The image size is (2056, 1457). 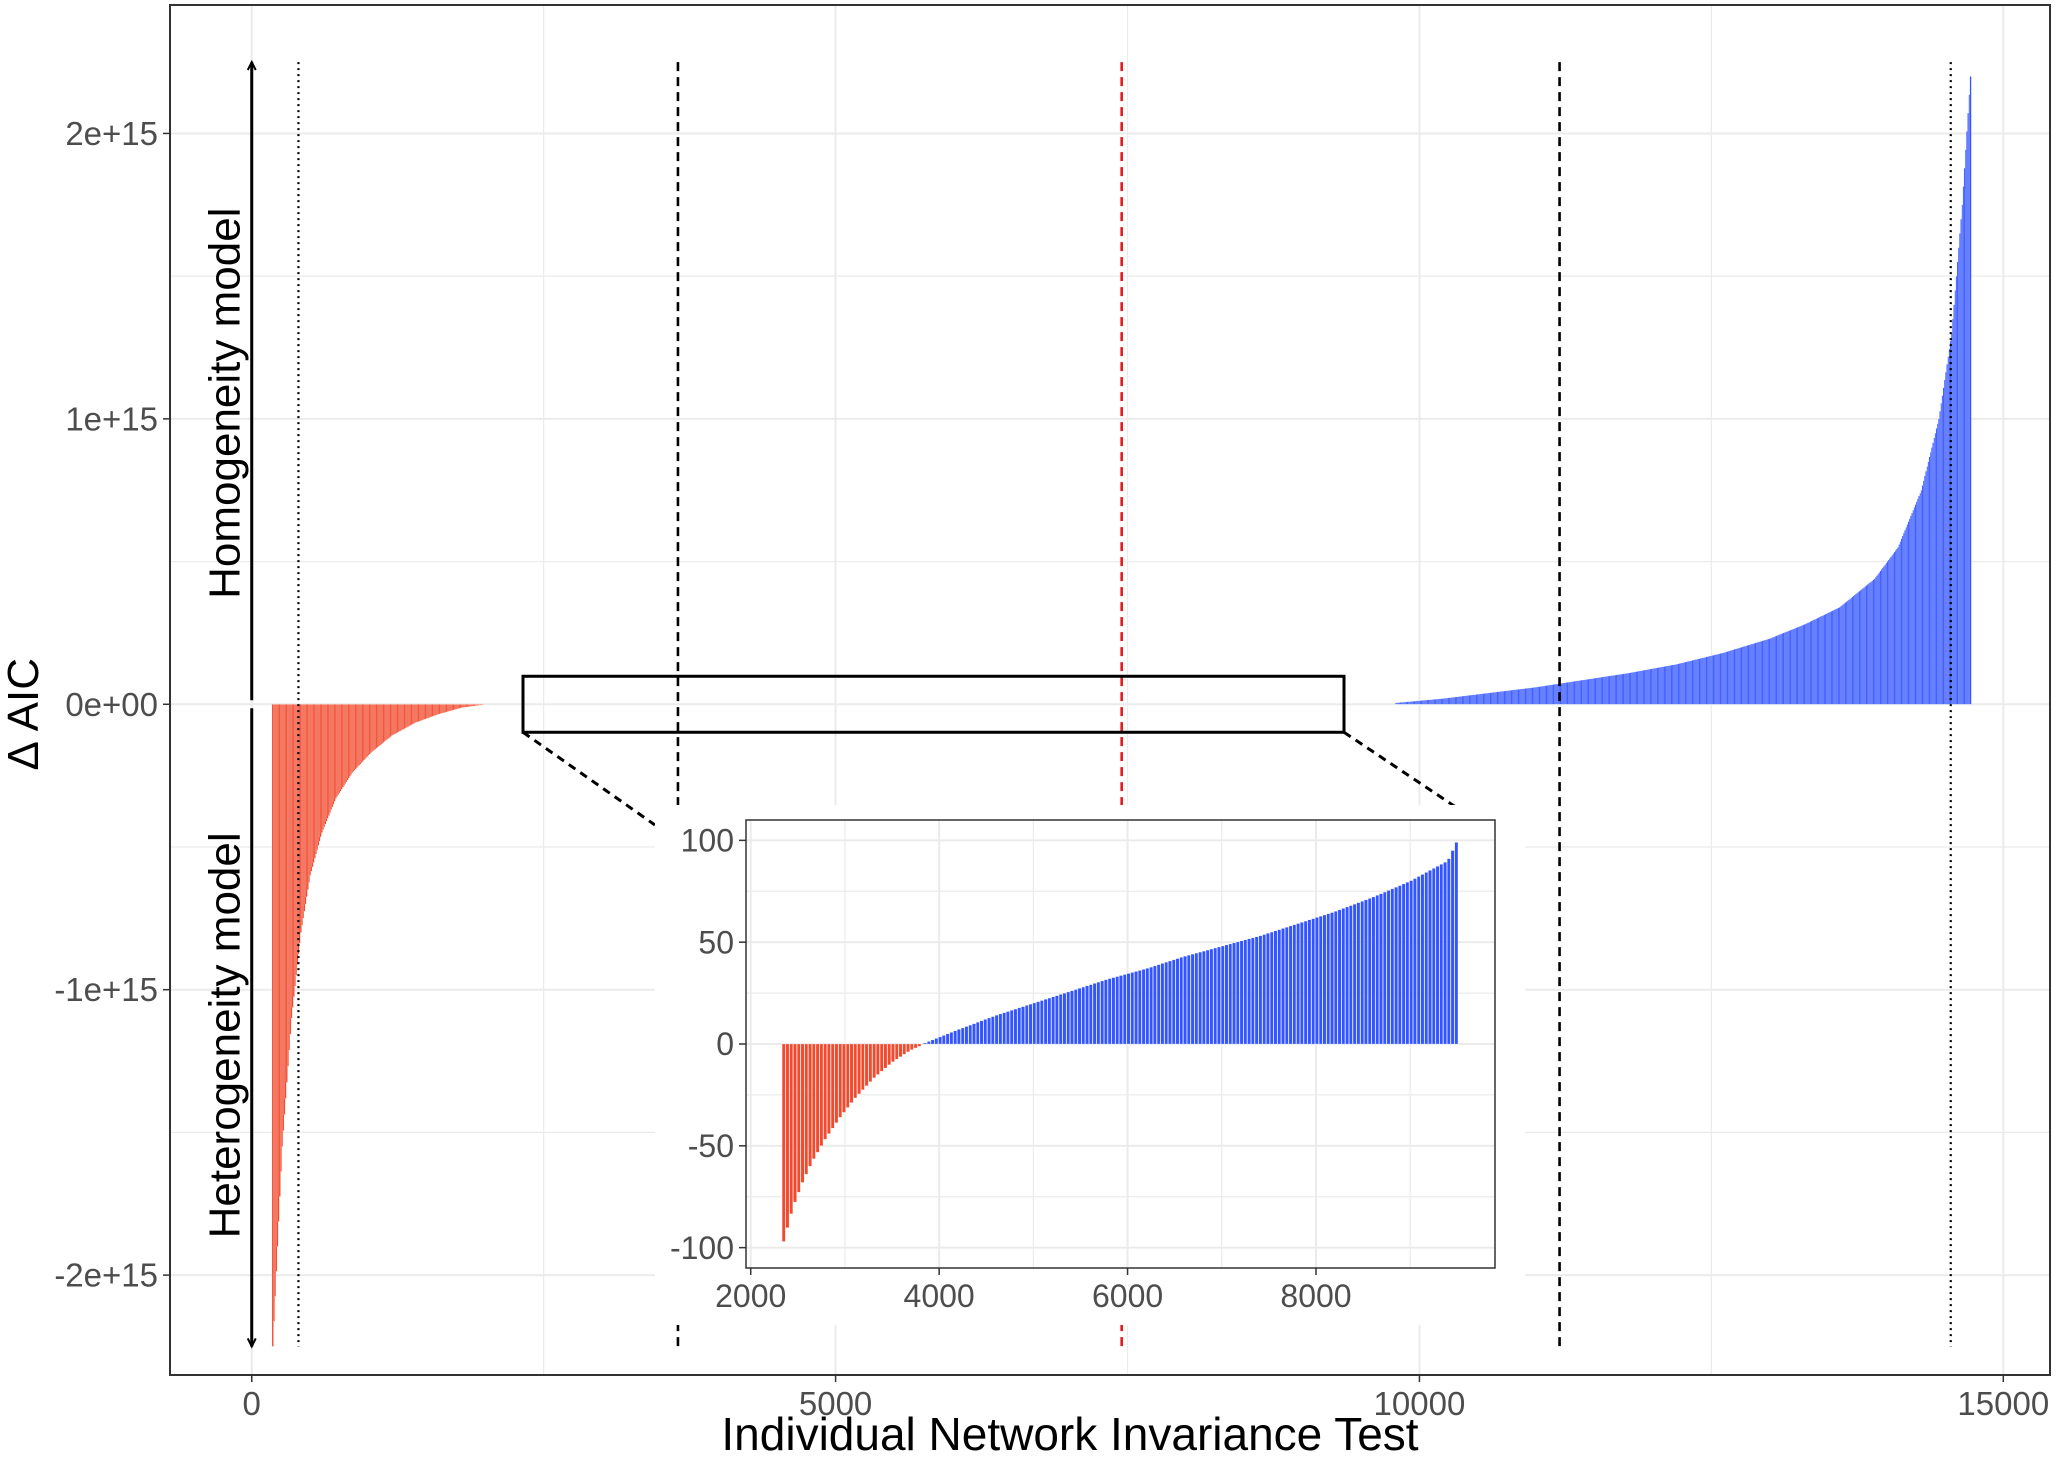 I want to click on heterogeneity-model-label: Heterogeneity model, so click(x=225, y=1035).